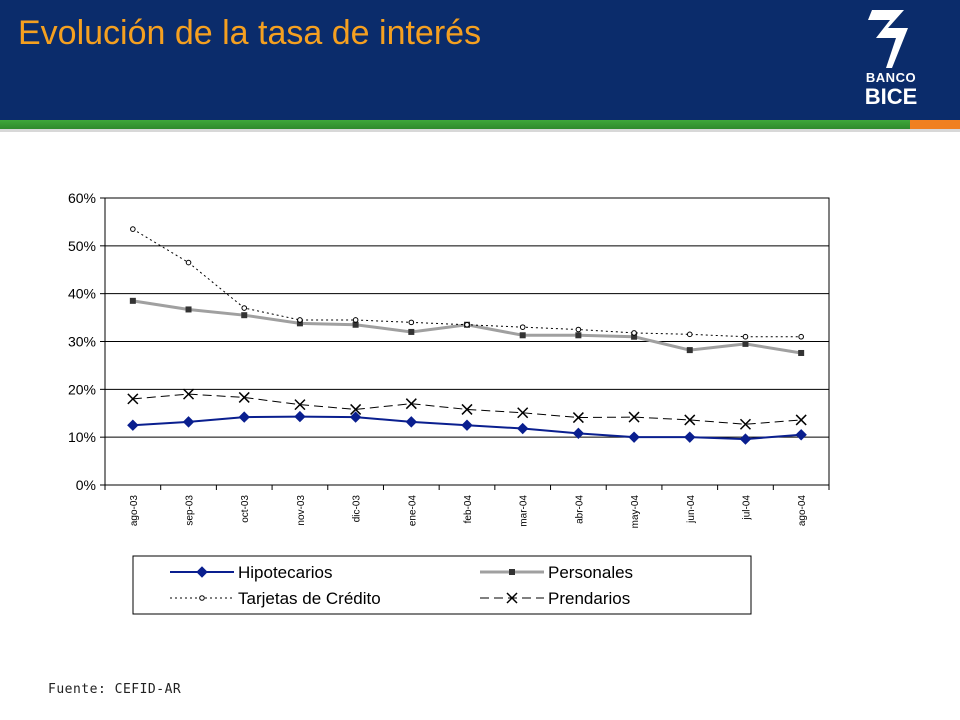 This screenshot has width=960, height=720. What do you see at coordinates (134, 511) in the screenshot?
I see `x-tick-label: ago-03` at bounding box center [134, 511].